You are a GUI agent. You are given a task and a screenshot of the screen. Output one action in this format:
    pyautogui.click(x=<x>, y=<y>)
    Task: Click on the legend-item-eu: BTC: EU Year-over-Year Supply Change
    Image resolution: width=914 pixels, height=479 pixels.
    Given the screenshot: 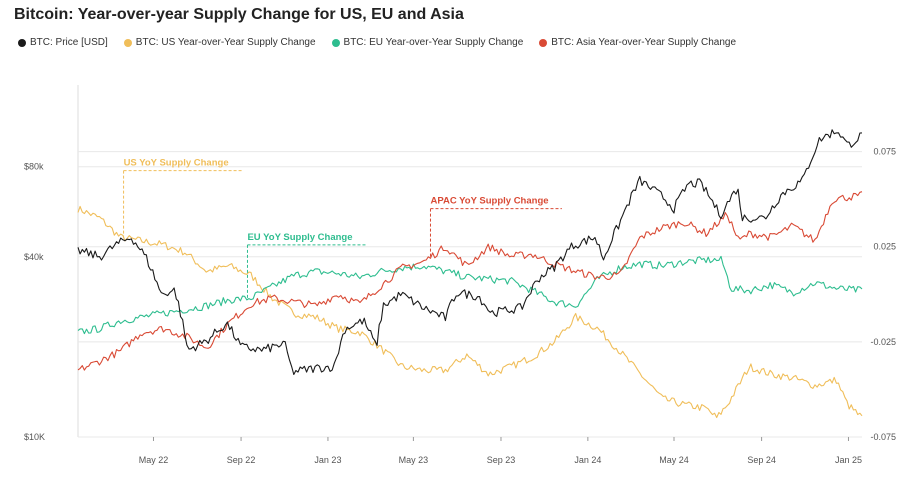 What is the action you would take?
    pyautogui.click(x=427, y=42)
    